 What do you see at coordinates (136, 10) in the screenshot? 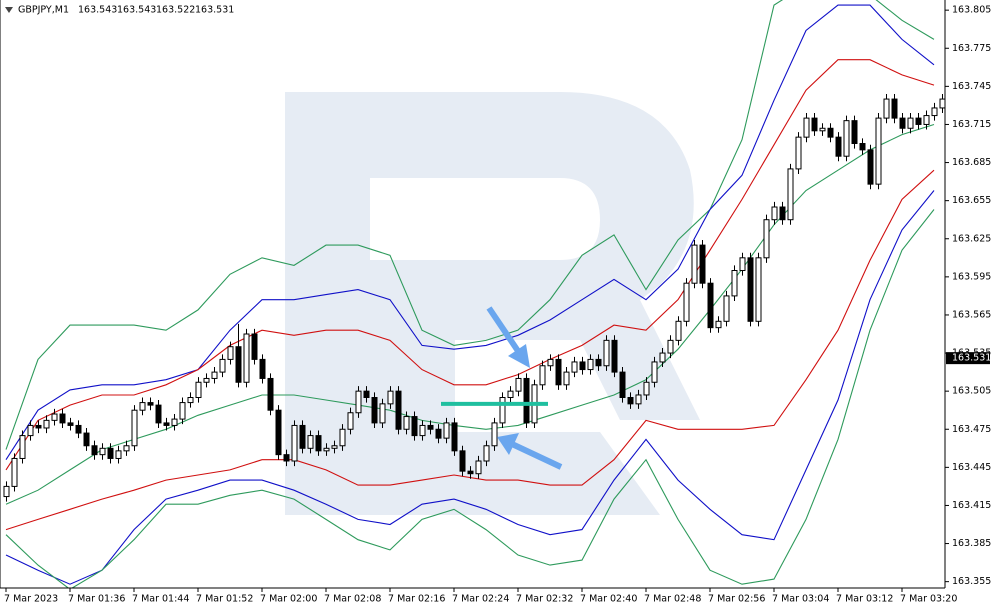
I see `header-value: 163.543` at bounding box center [136, 10].